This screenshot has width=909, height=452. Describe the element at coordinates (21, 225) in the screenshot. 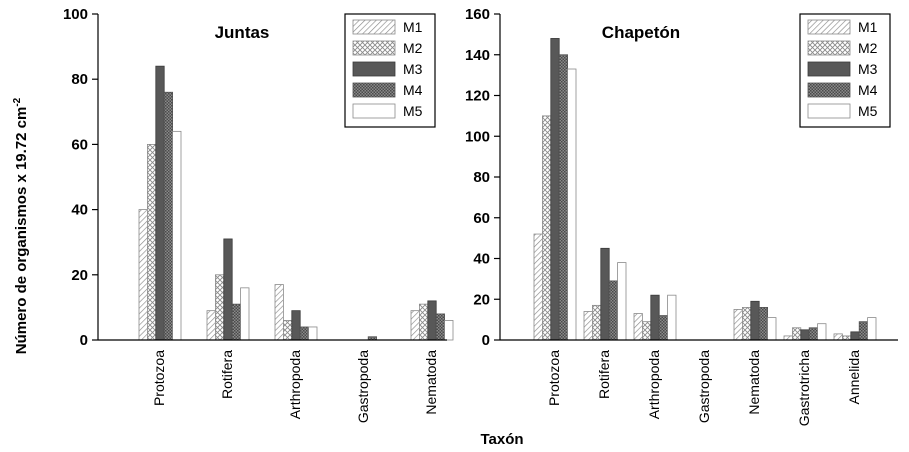

I see `y-axis-title: Número de organismos x 19.72 cm-2` at that location.